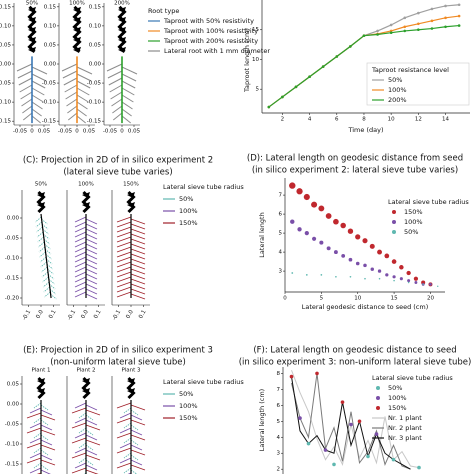 This screenshot has width=474, height=474. What do you see at coordinates (283, 120) in the screenshot?
I see `x-tick-label: 2` at bounding box center [283, 120].